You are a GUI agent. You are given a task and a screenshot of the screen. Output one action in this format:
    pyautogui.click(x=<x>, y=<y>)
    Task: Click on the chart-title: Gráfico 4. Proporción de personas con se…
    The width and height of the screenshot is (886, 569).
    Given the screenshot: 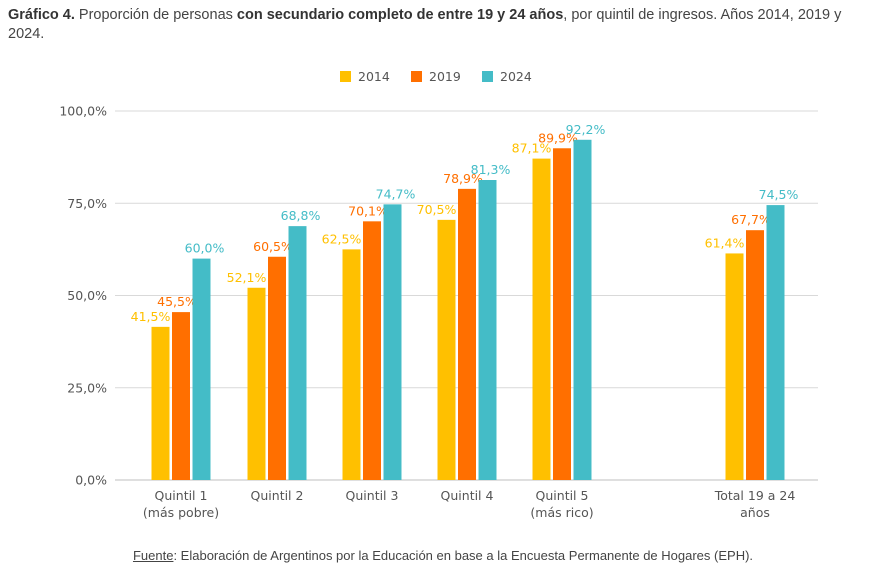 What is the action you would take?
    pyautogui.click(x=443, y=25)
    